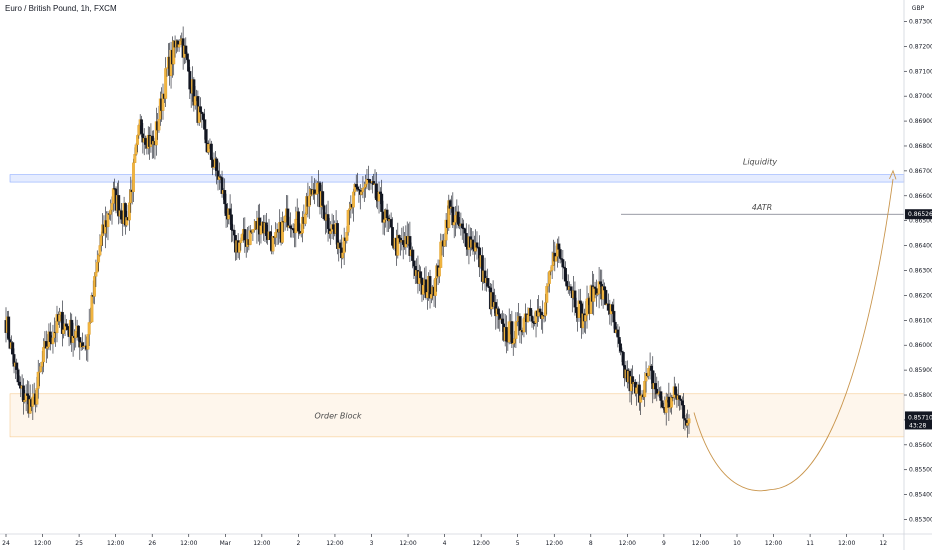  Describe the element at coordinates (920, 246) in the screenshot. I see `price-tick-label: 0.86400` at that location.